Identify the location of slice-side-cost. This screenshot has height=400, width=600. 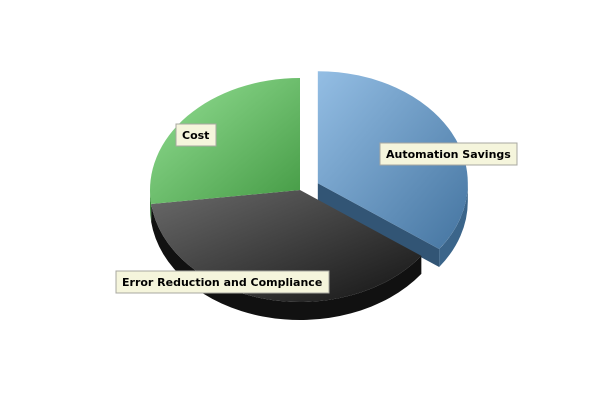
(151, 206).